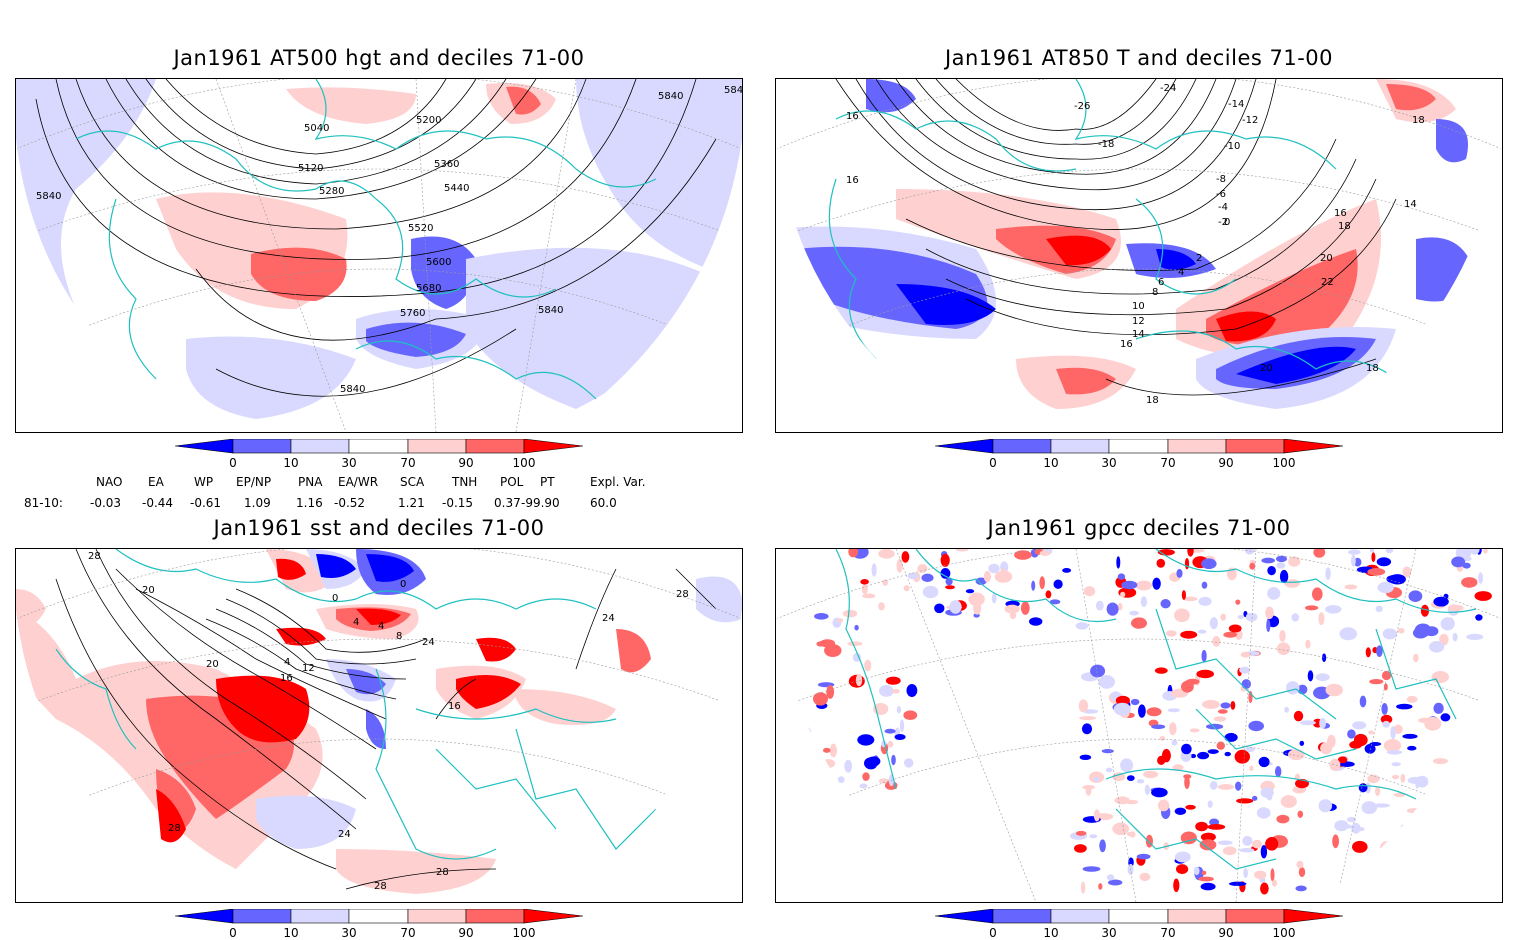 This screenshot has height=940, width=1520. I want to click on contour-label: 18, so click(1372, 368).